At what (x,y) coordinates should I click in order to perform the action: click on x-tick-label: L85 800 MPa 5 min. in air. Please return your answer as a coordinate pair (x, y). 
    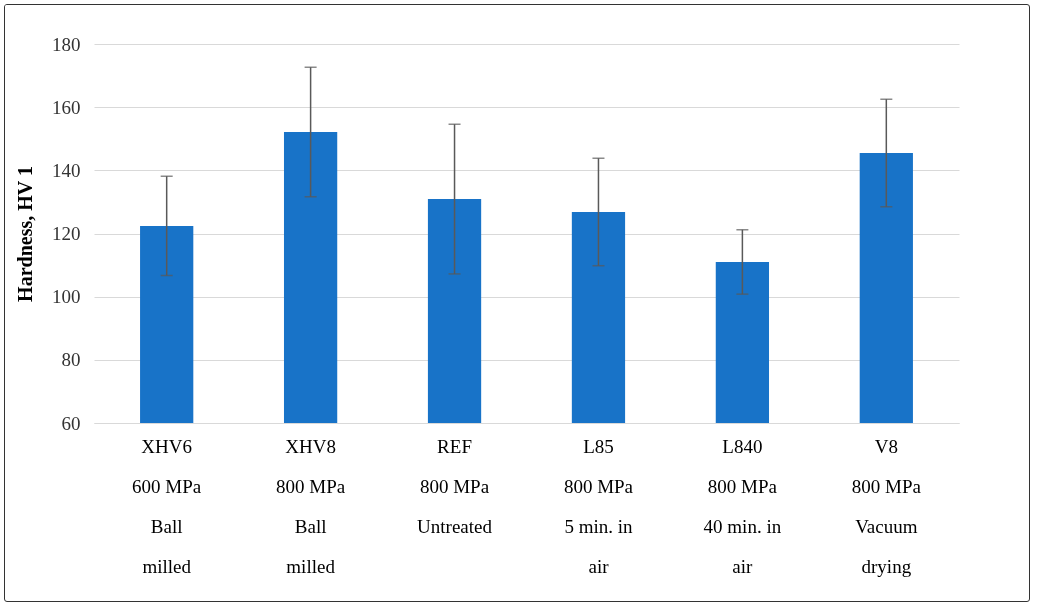
    Looking at the image, I should click on (598, 506).